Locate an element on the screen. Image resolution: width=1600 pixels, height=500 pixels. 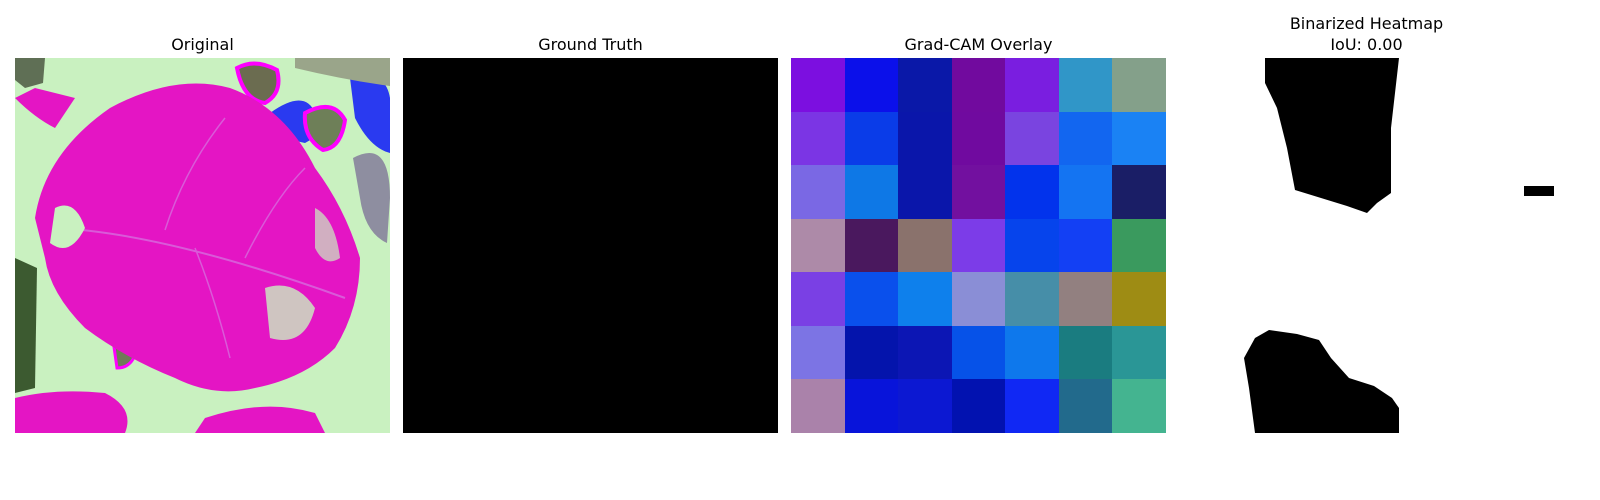
binarized-heatmap-title-line1: Binarized Heatmap is located at coordinates (1366, 23).